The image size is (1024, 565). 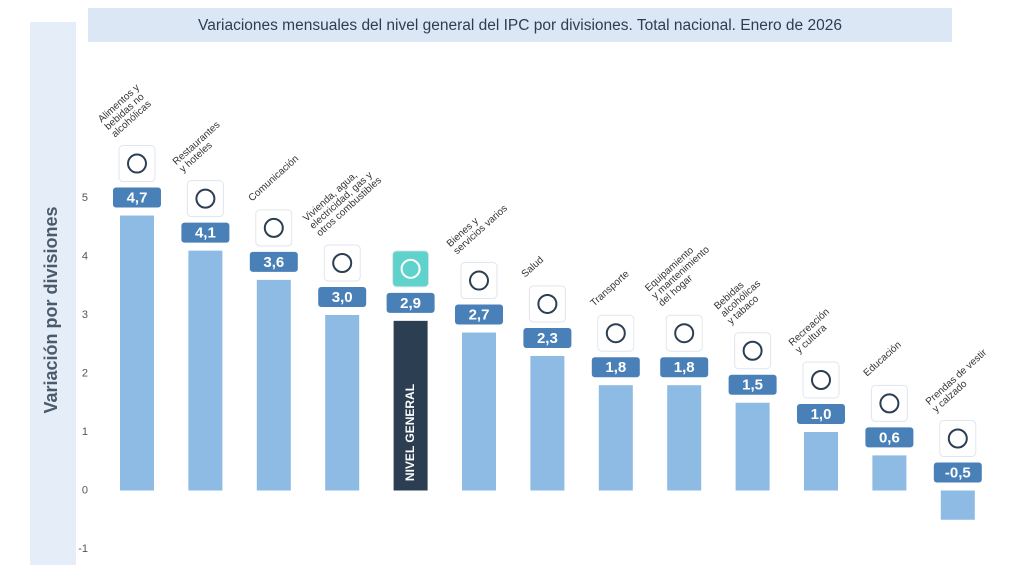 I want to click on value-label: 4,1, so click(x=205, y=233).